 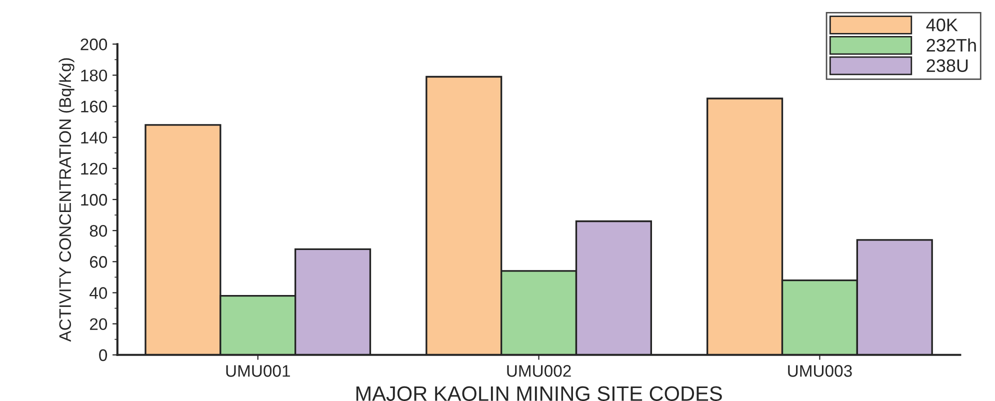 I want to click on y-axis-title: ACTIVITY CONCENTRATION (Bq/Kg), so click(x=66, y=200).